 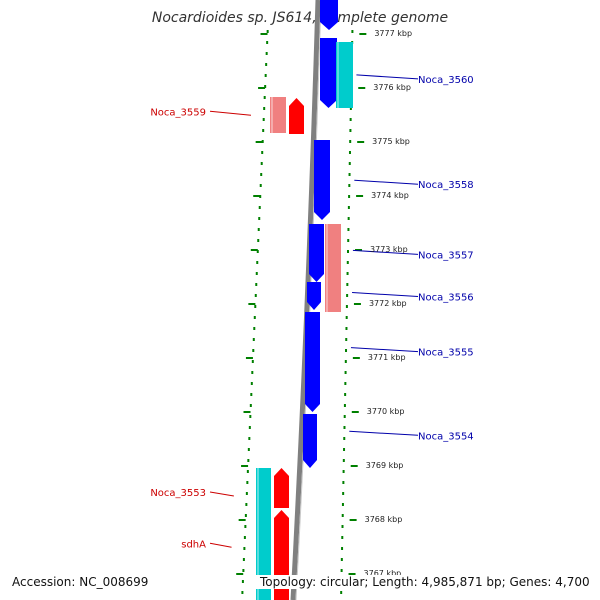 I want to click on label-leader-line, so click(x=385, y=252).